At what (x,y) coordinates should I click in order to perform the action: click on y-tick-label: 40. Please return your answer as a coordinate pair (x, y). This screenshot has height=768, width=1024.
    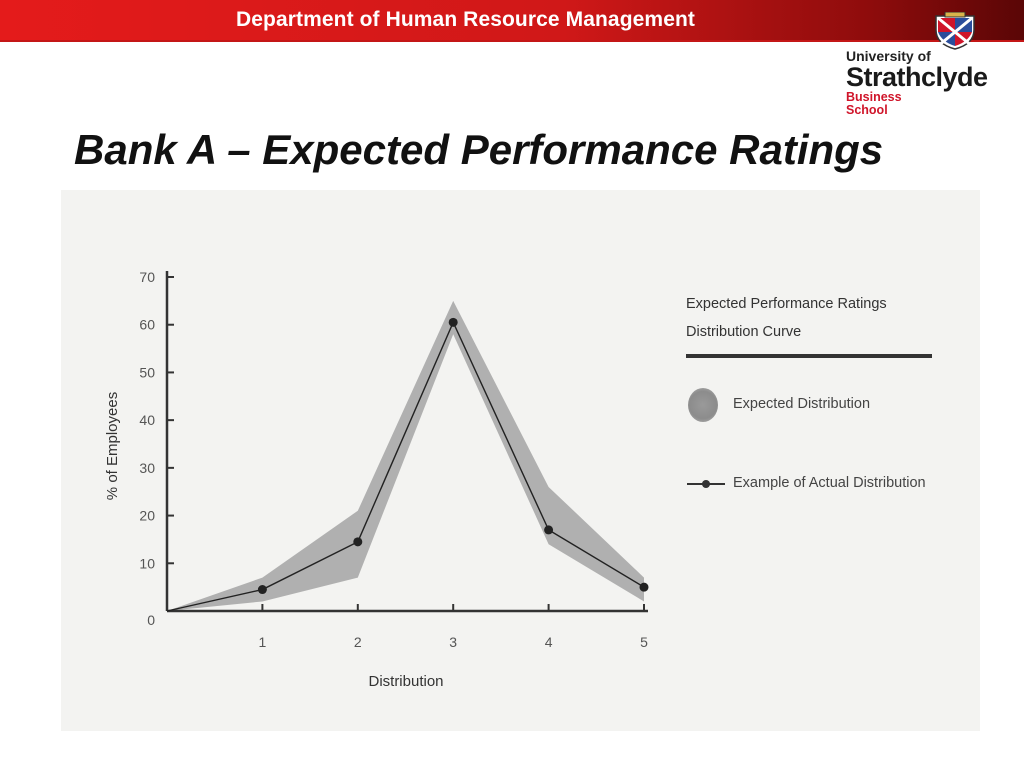
    Looking at the image, I should click on (147, 420).